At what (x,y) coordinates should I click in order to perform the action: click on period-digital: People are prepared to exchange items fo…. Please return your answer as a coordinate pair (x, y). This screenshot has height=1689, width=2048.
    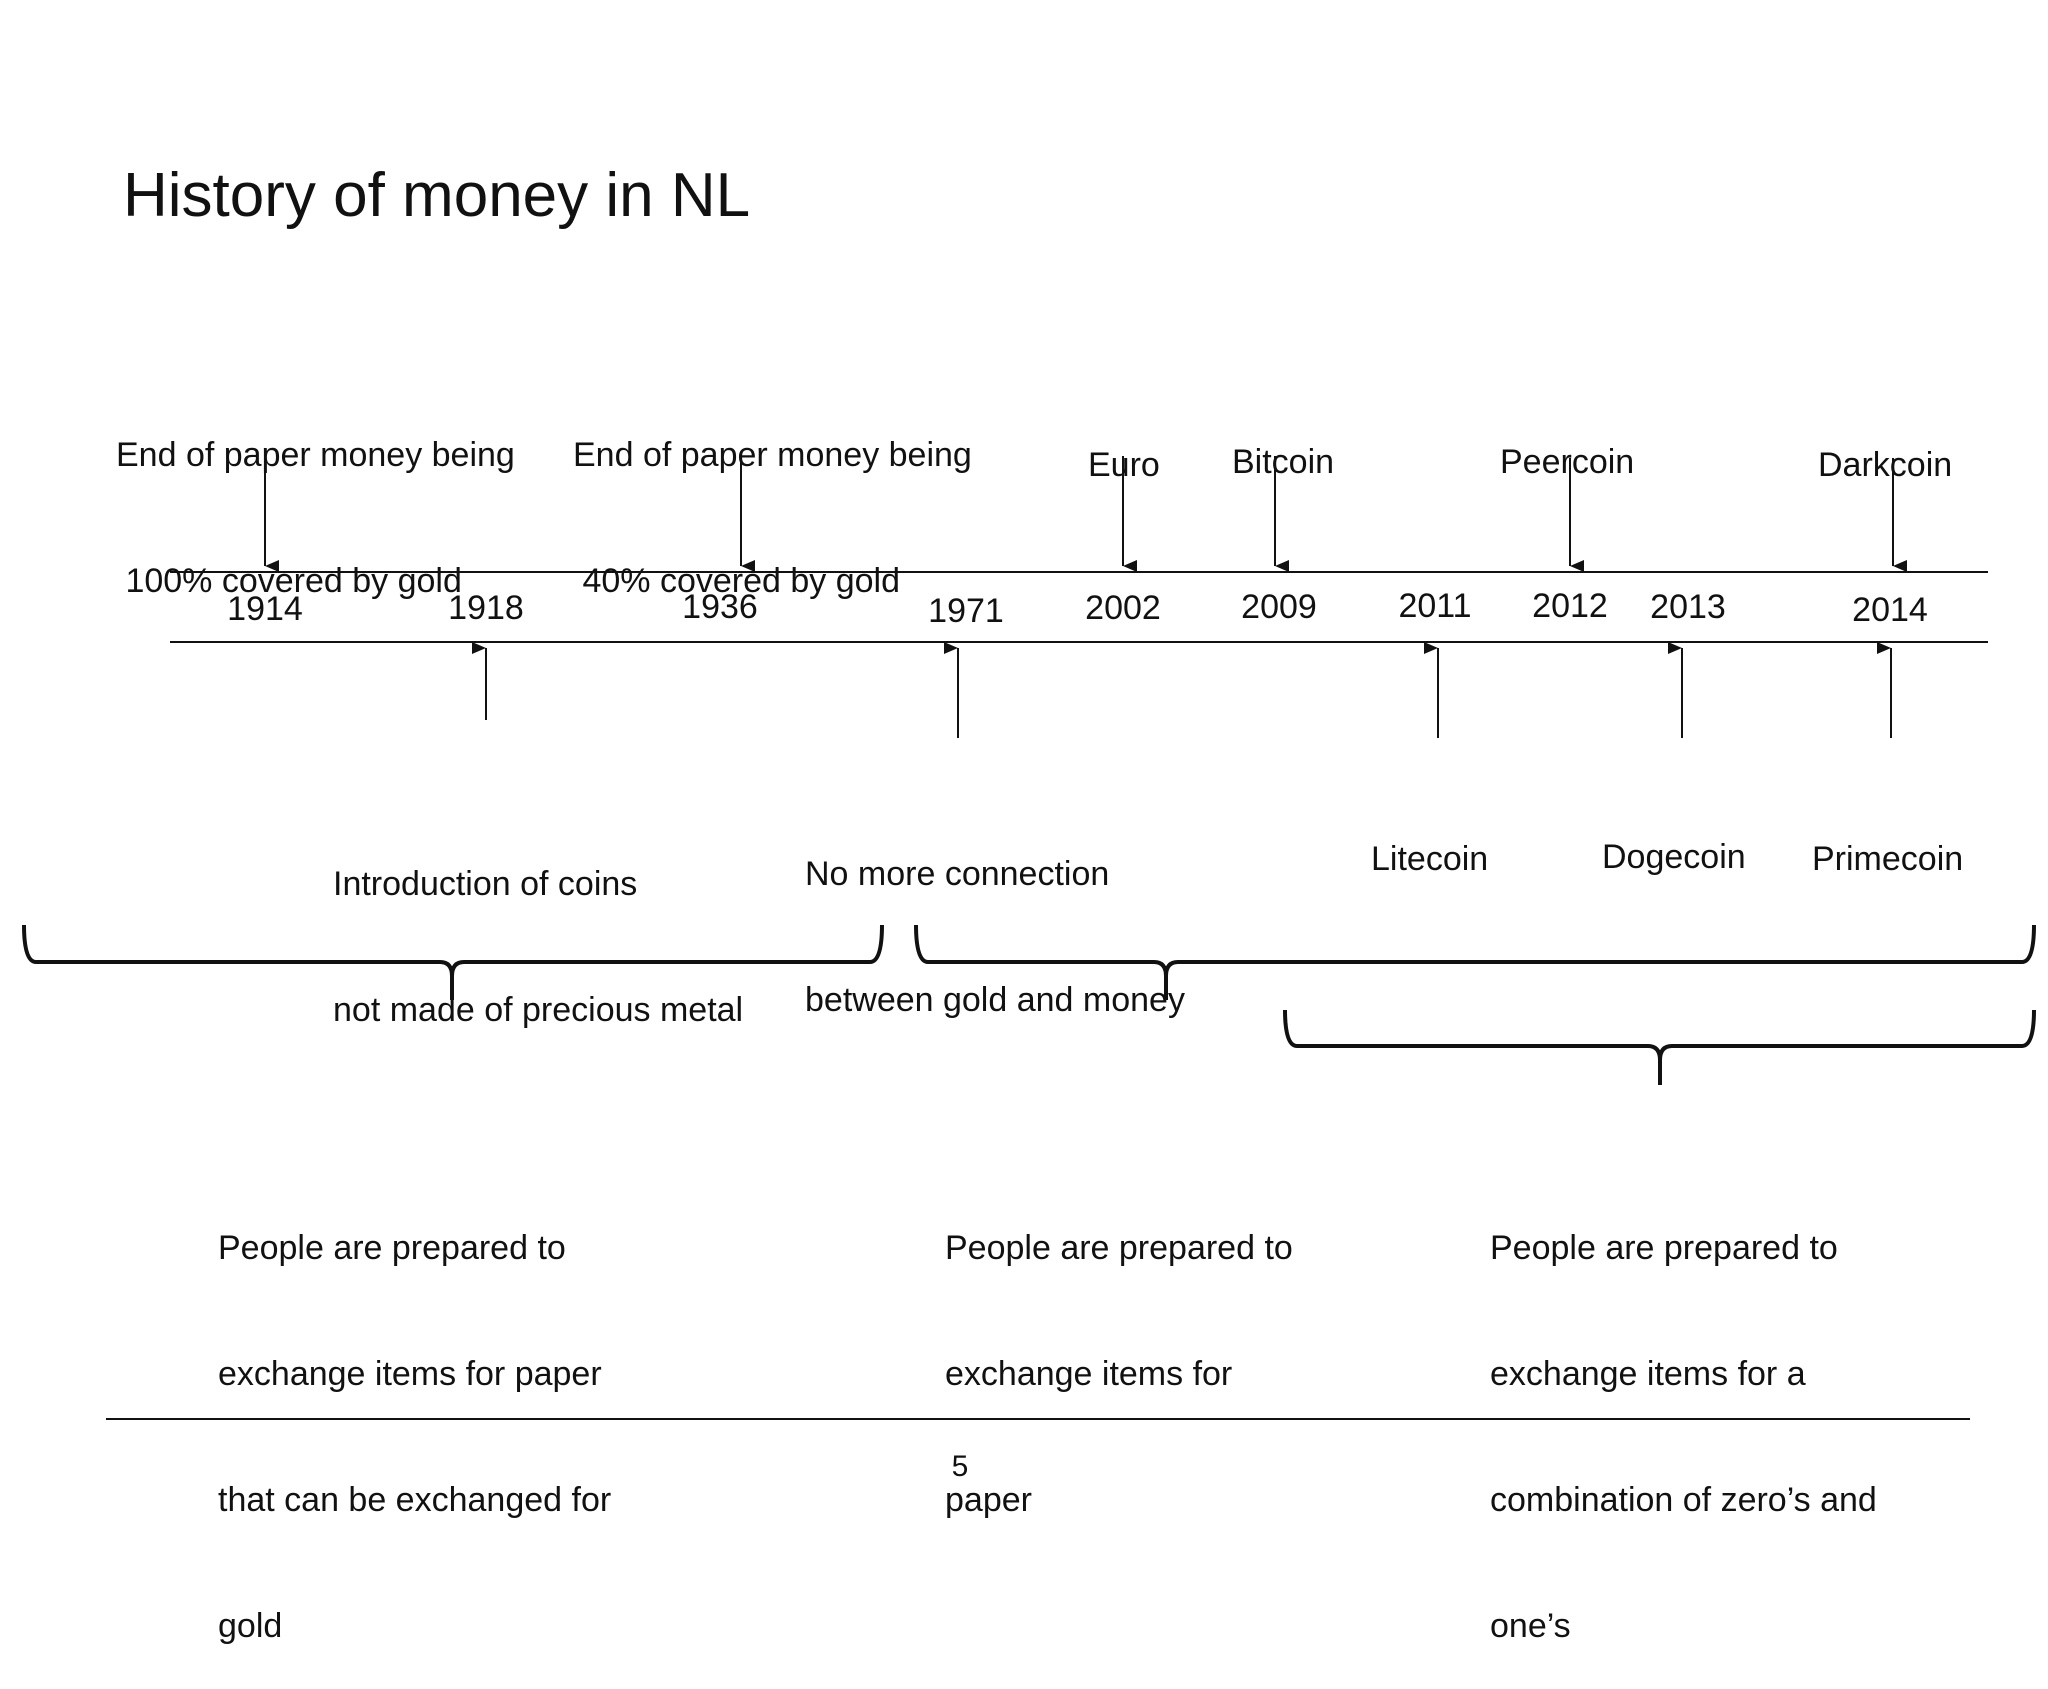
    Looking at the image, I should click on (1683, 1416).